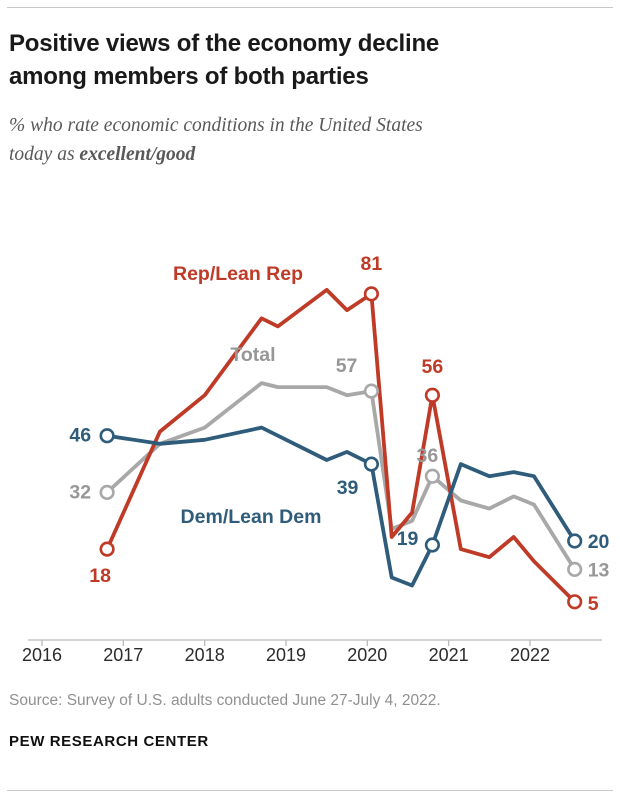  What do you see at coordinates (189, 76) in the screenshot?
I see `chart-title-line2: among members of both parties` at bounding box center [189, 76].